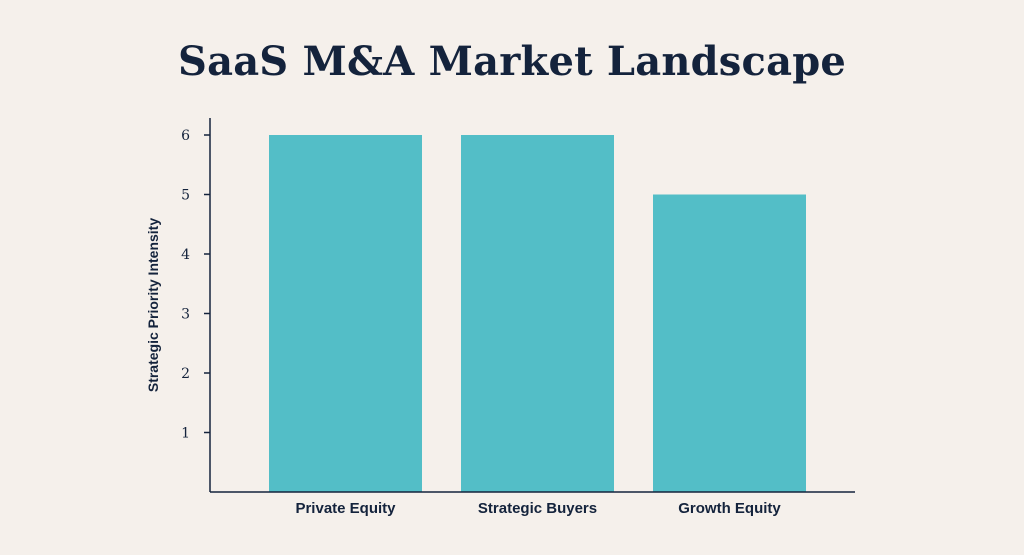 This screenshot has width=1024, height=555. Describe the element at coordinates (345, 508) in the screenshot. I see `x-category-label: Private Equity` at that location.